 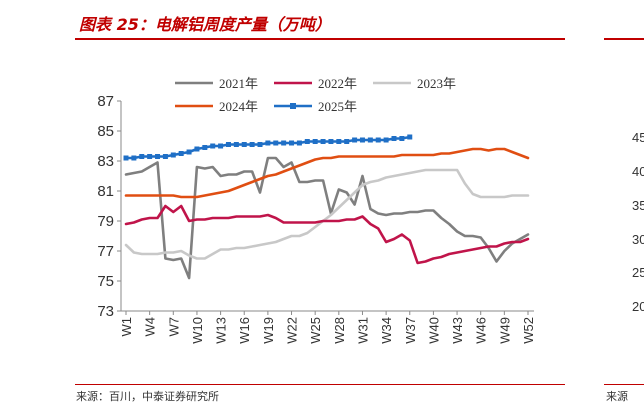 I want to click on x-tick-label: W1, so click(x=126, y=327).